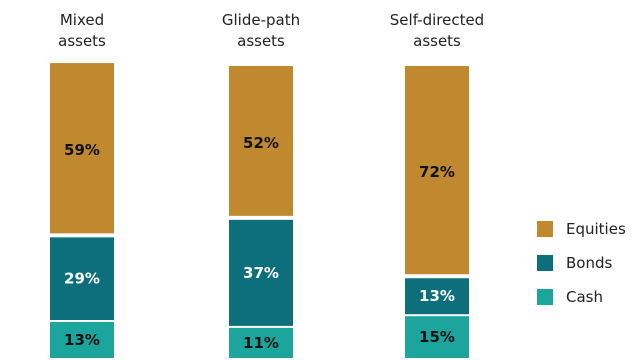  I want to click on data-label-equities-2: 72%, so click(437, 172).